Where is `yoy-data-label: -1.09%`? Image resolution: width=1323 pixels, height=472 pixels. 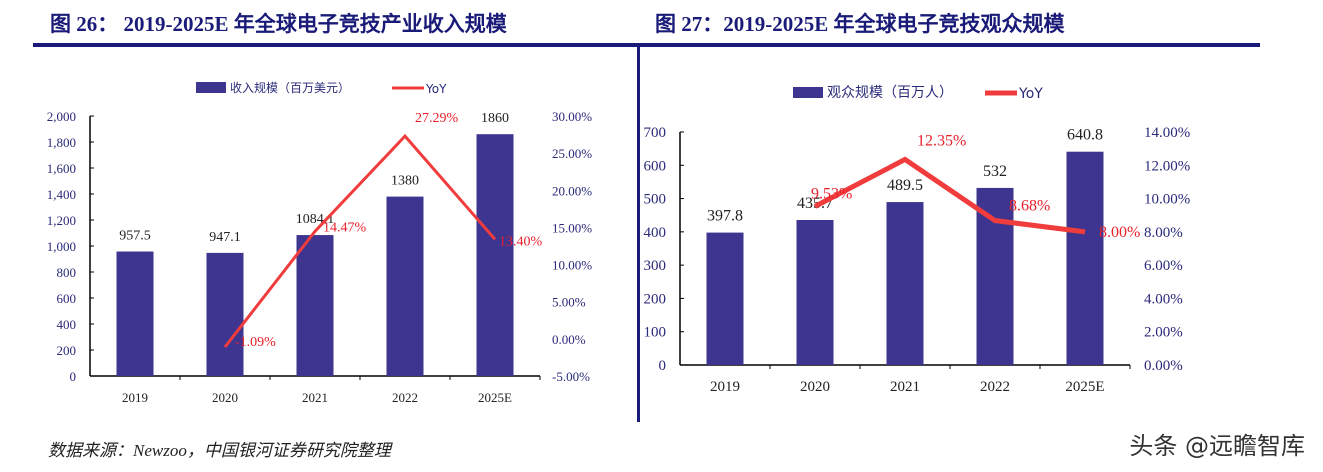 yoy-data-label: -1.09% is located at coordinates (255, 342).